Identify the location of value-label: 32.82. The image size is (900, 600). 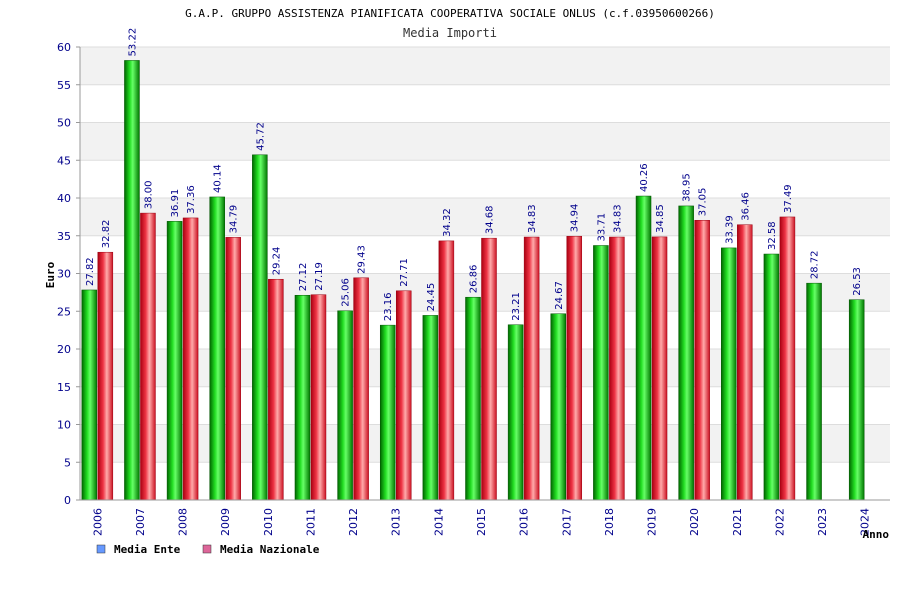
(106, 234).